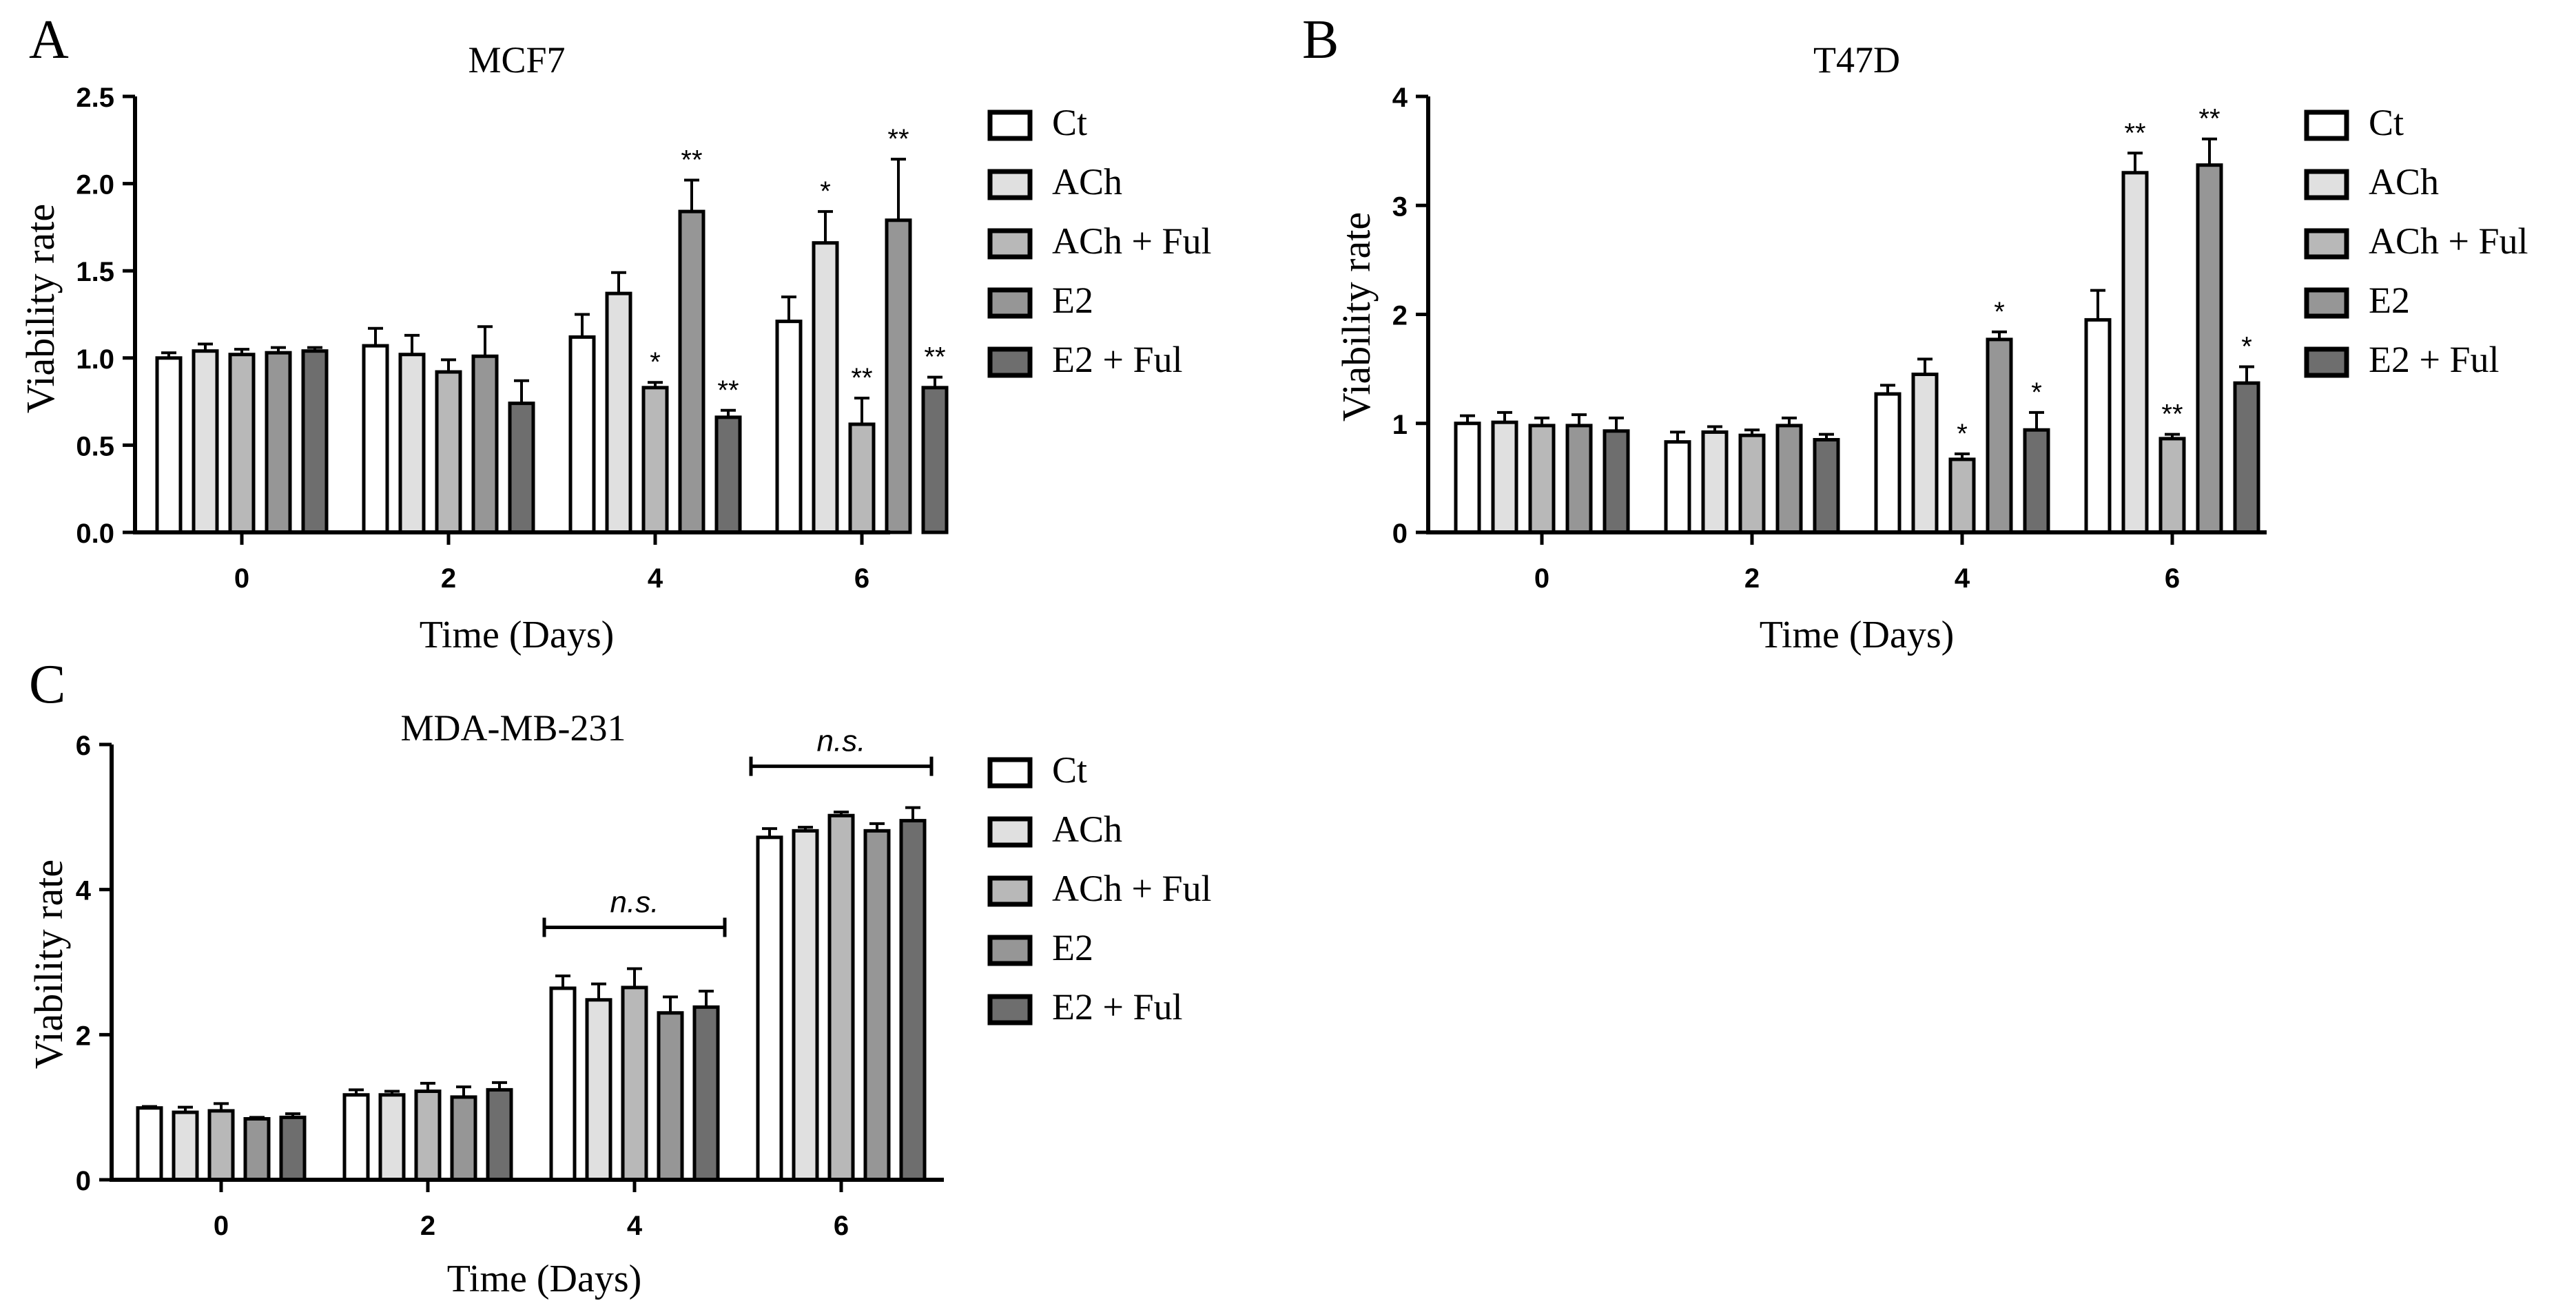  I want to click on y-tick-label: 6, so click(83, 746).